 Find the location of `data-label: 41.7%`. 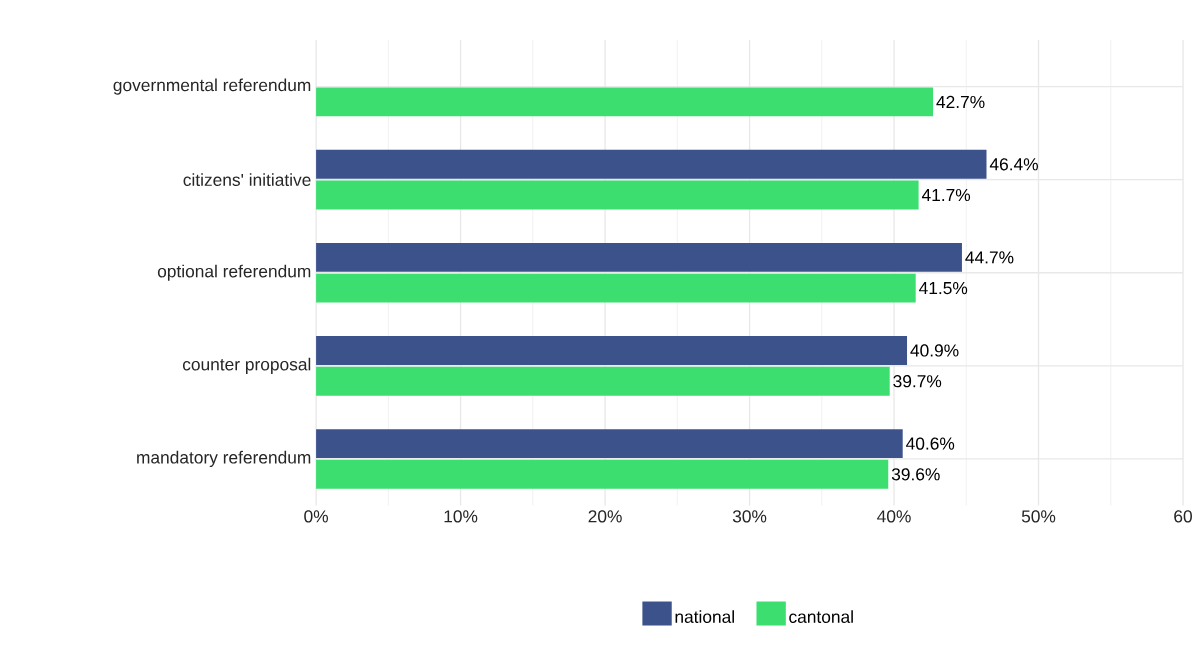

data-label: 41.7% is located at coordinates (946, 194).